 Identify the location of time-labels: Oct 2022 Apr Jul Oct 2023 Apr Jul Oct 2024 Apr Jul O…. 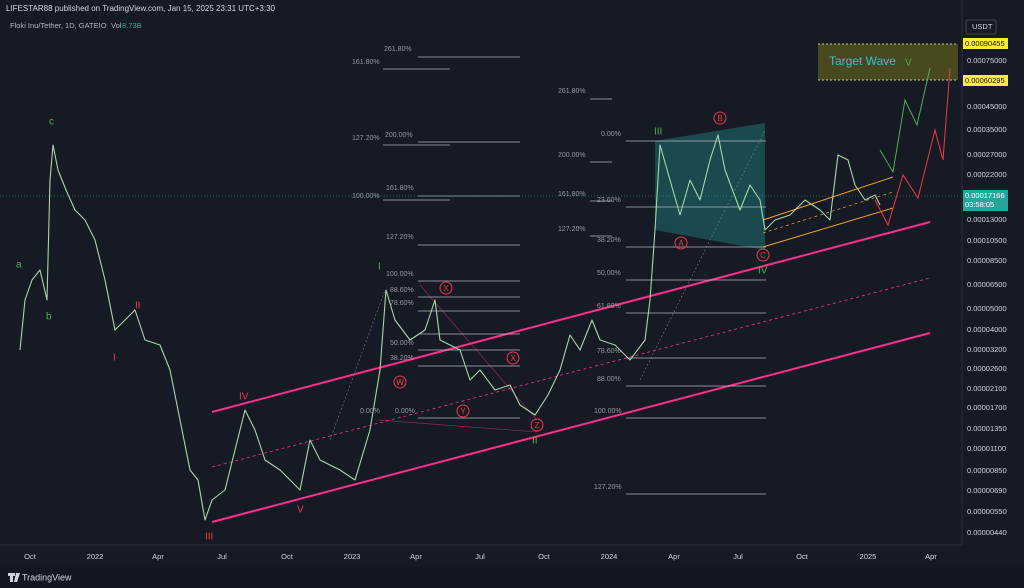
(480, 556).